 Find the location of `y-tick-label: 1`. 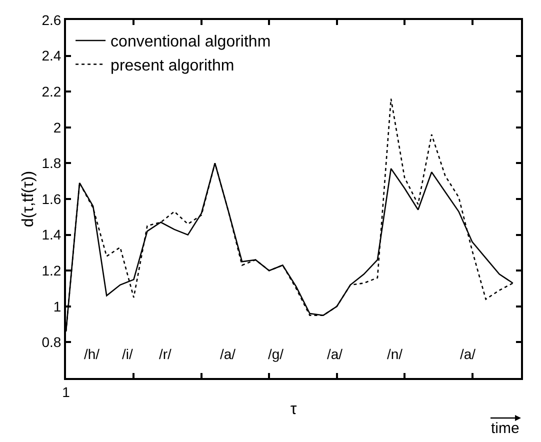

y-tick-label: 1 is located at coordinates (57, 306).